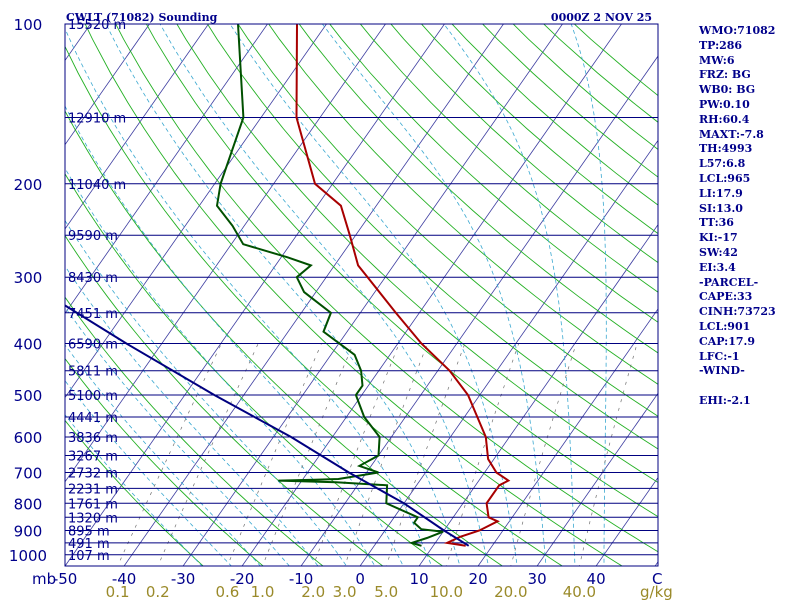 The height and width of the screenshot is (600, 800). What do you see at coordinates (360, 579) in the screenshot?
I see `temperature-tick-label: 0` at bounding box center [360, 579].